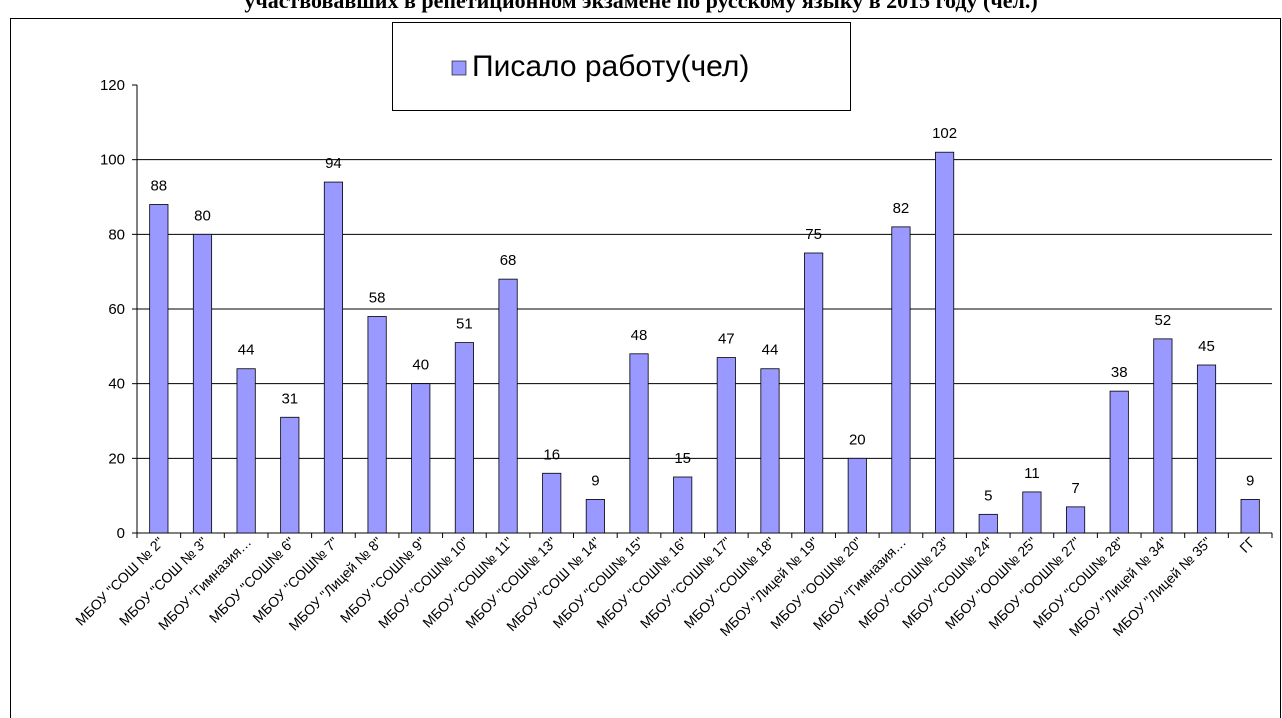 The width and height of the screenshot is (1282, 718). I want to click on legend-swatch, so click(459, 68).